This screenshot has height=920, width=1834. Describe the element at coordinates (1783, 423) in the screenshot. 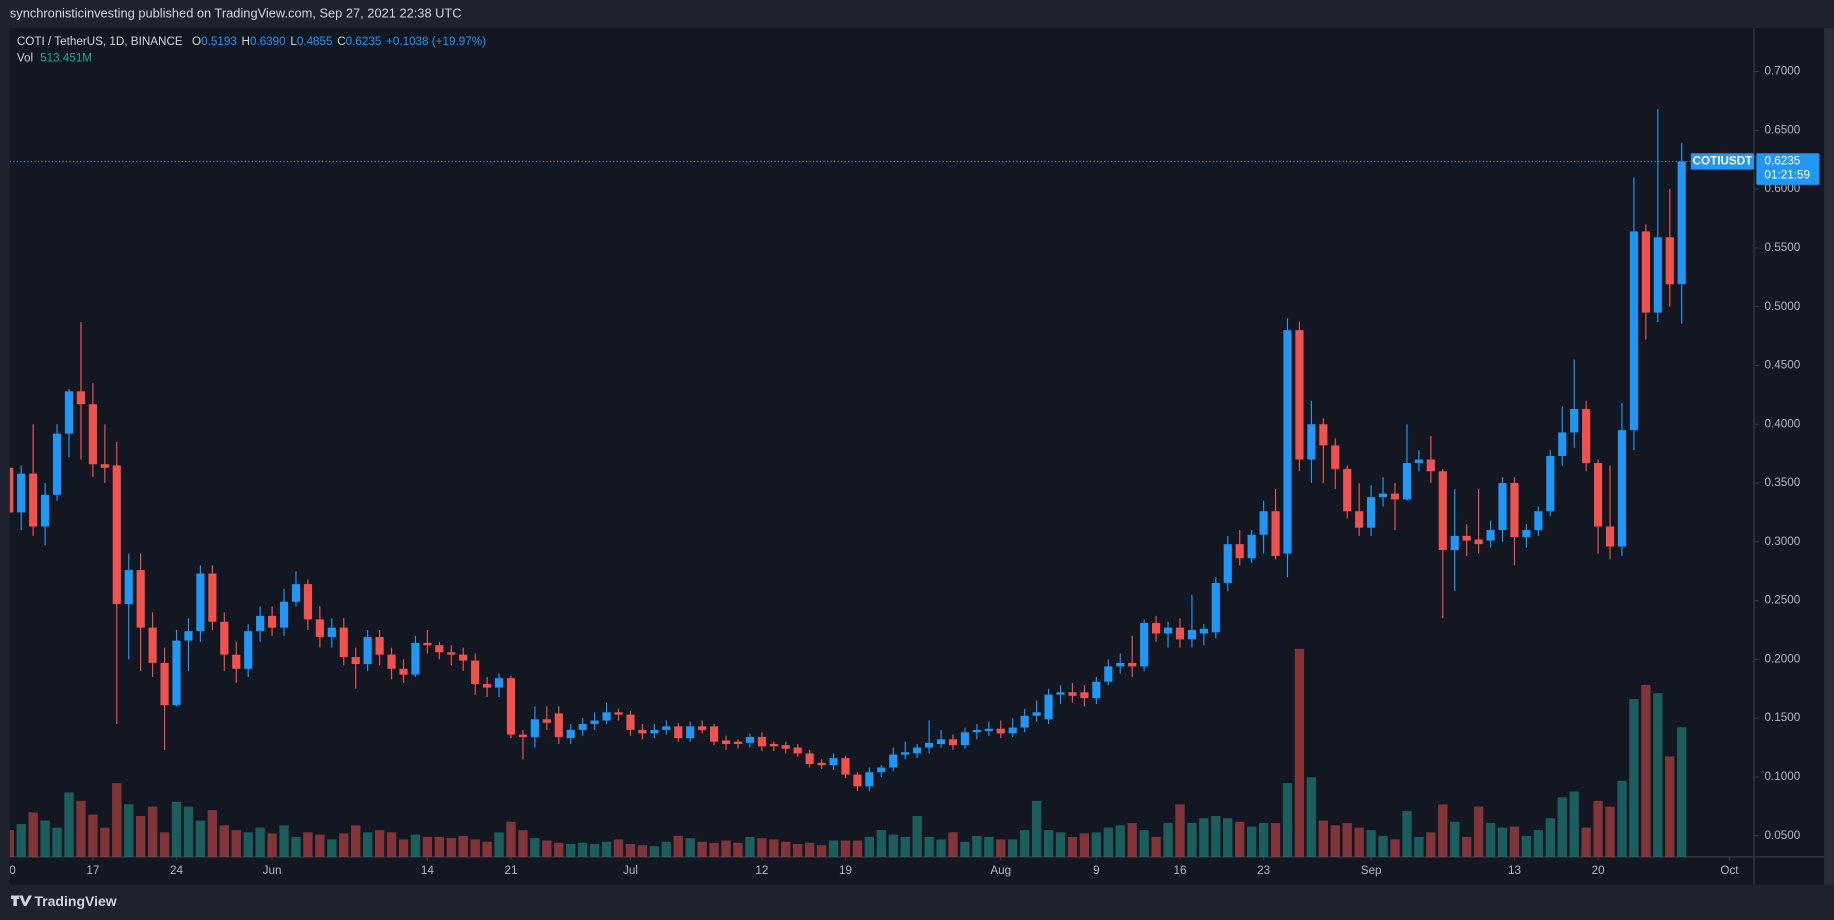

I see `y-tick-label: 0.4000` at that location.